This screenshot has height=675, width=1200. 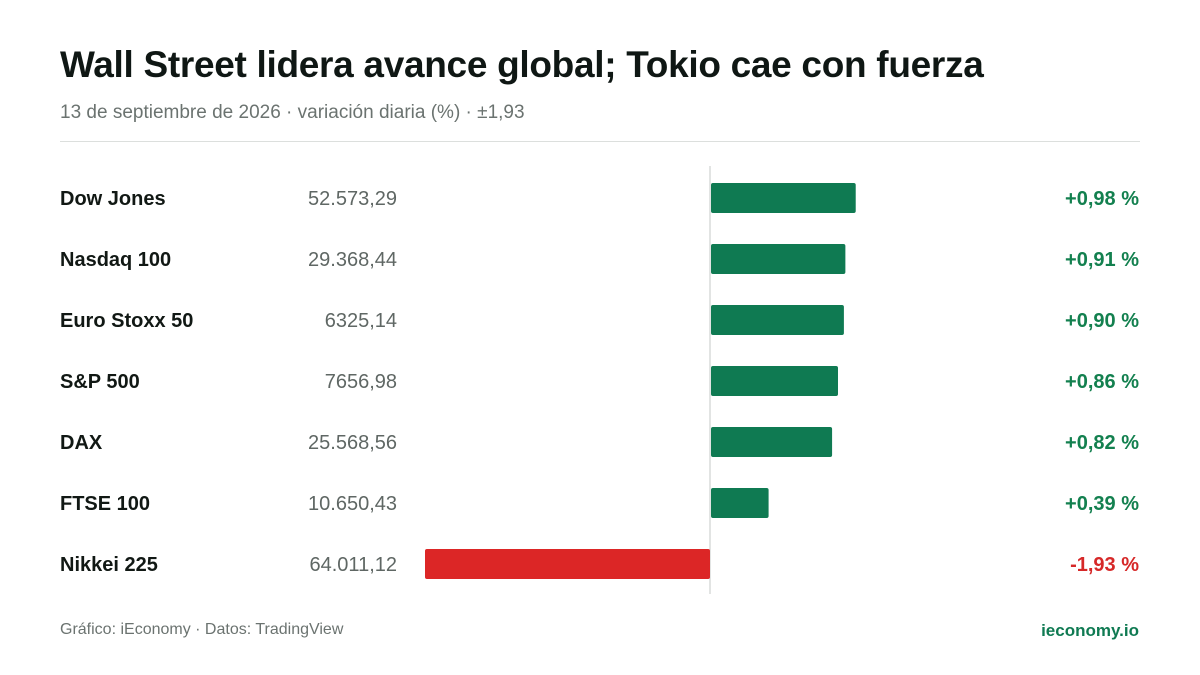 What do you see at coordinates (126, 321) in the screenshot?
I see `index-name: Euro Stoxx 50` at bounding box center [126, 321].